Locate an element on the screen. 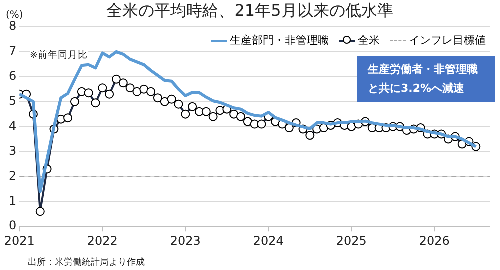 The width and height of the screenshot is (500, 270). y-tick-label: 5 is located at coordinates (12, 101).